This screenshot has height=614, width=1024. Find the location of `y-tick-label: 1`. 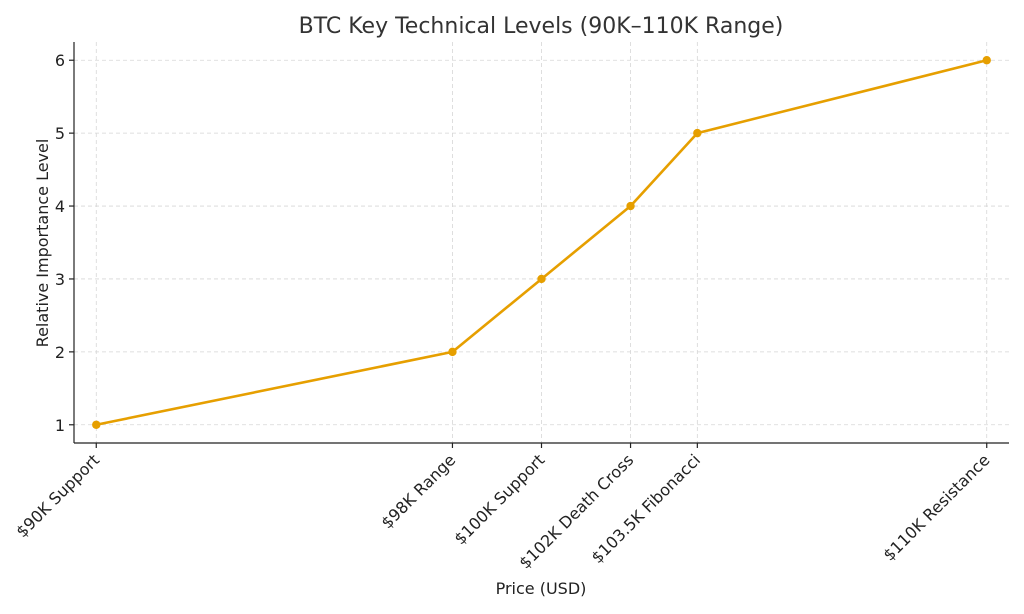

y-tick-label: 1 is located at coordinates (60, 425).